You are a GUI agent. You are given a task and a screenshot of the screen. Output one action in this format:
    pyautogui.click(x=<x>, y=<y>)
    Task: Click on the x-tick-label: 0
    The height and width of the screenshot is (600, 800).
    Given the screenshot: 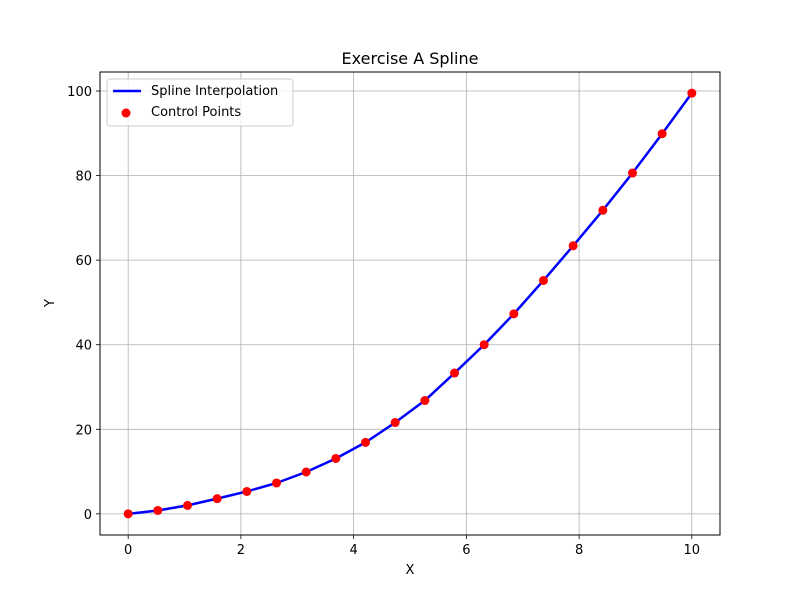 What is the action you would take?
    pyautogui.click(x=128, y=550)
    